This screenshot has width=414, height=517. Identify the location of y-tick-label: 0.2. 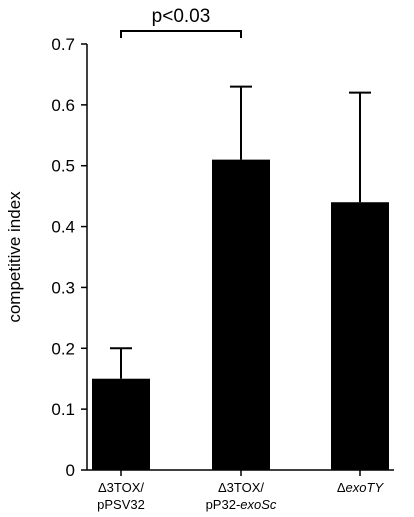
(63, 348).